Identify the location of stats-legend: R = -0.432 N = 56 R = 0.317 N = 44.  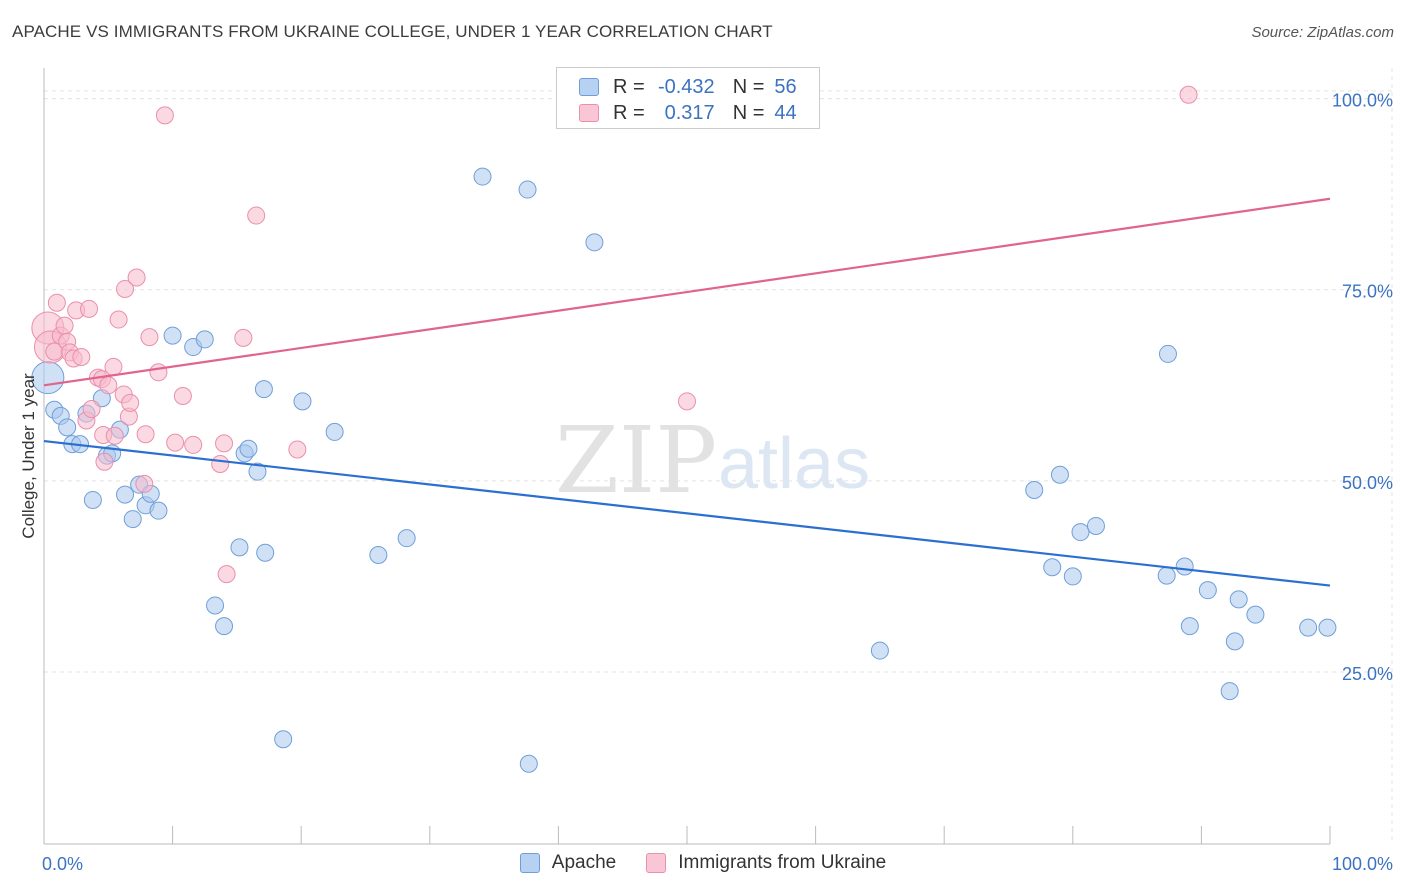
(688, 98).